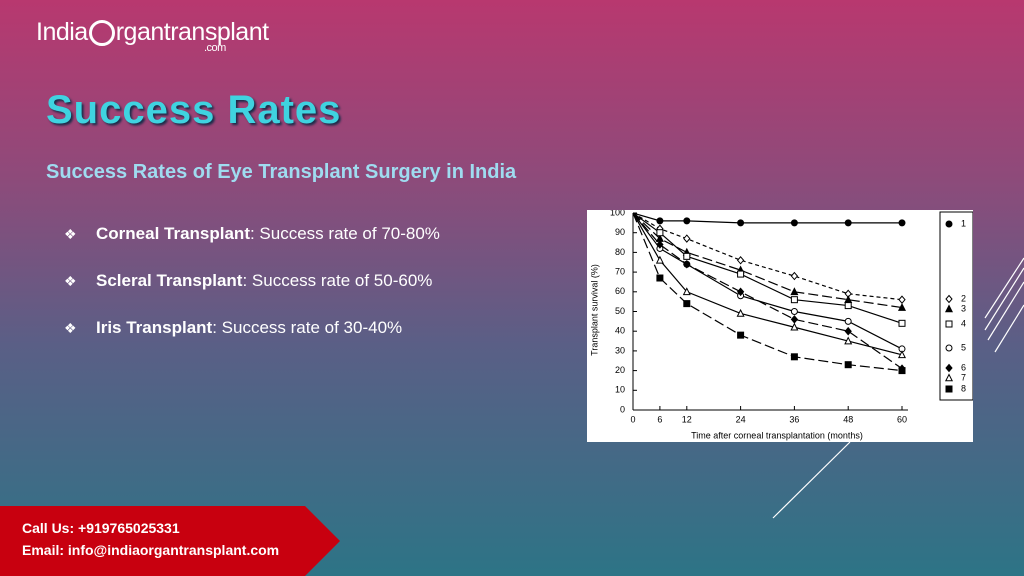  What do you see at coordinates (963, 367) in the screenshot?
I see `legend-label: 6` at bounding box center [963, 367].